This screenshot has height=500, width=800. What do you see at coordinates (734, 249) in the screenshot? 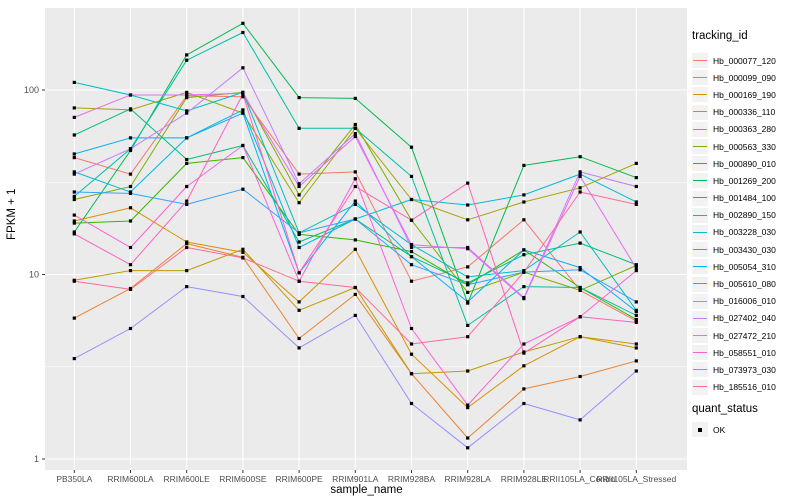
I see `legend-item-Hb_003430_030: Hb_003430_030` at bounding box center [734, 249].